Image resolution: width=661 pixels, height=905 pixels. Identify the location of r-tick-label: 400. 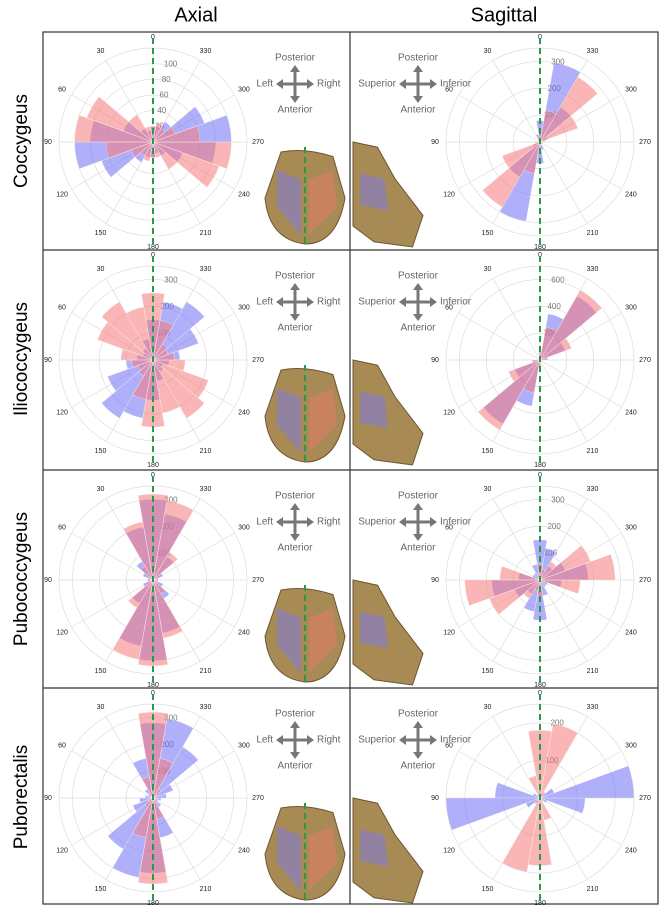
(554, 306).